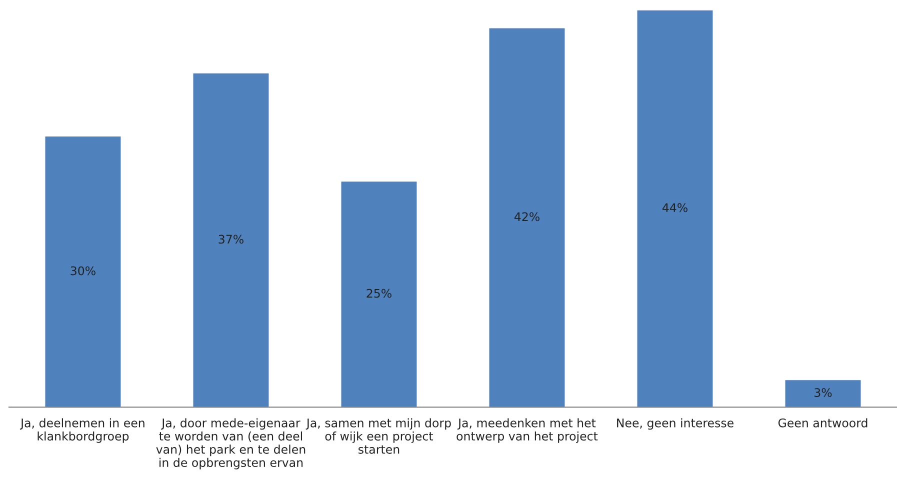 The height and width of the screenshot is (487, 897). I want to click on data-label: 25%, so click(379, 293).